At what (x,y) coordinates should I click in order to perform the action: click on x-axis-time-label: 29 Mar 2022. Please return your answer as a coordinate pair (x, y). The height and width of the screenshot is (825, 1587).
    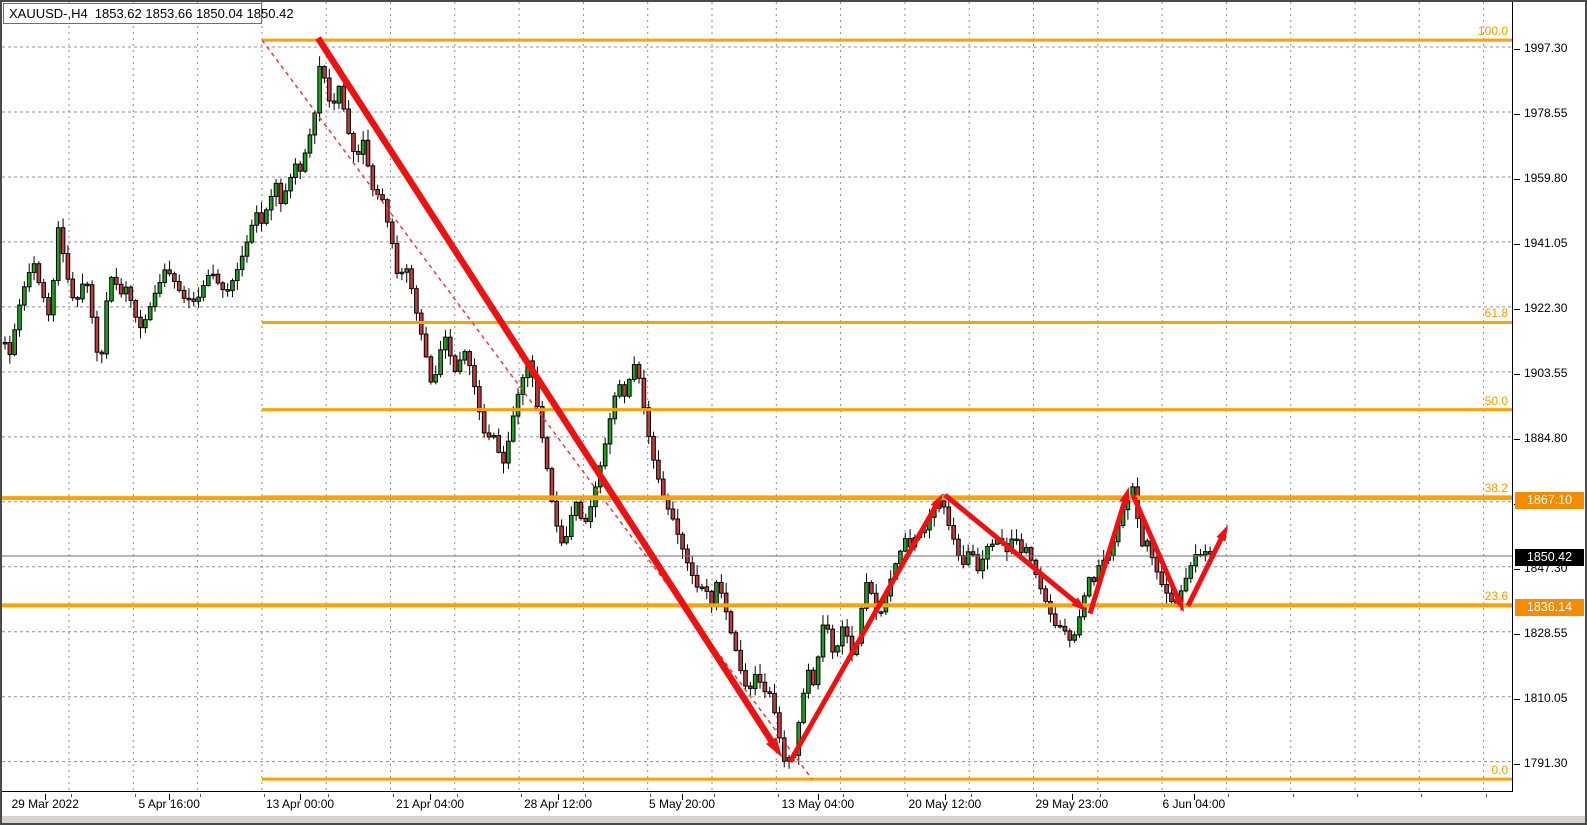
    Looking at the image, I should click on (45, 804).